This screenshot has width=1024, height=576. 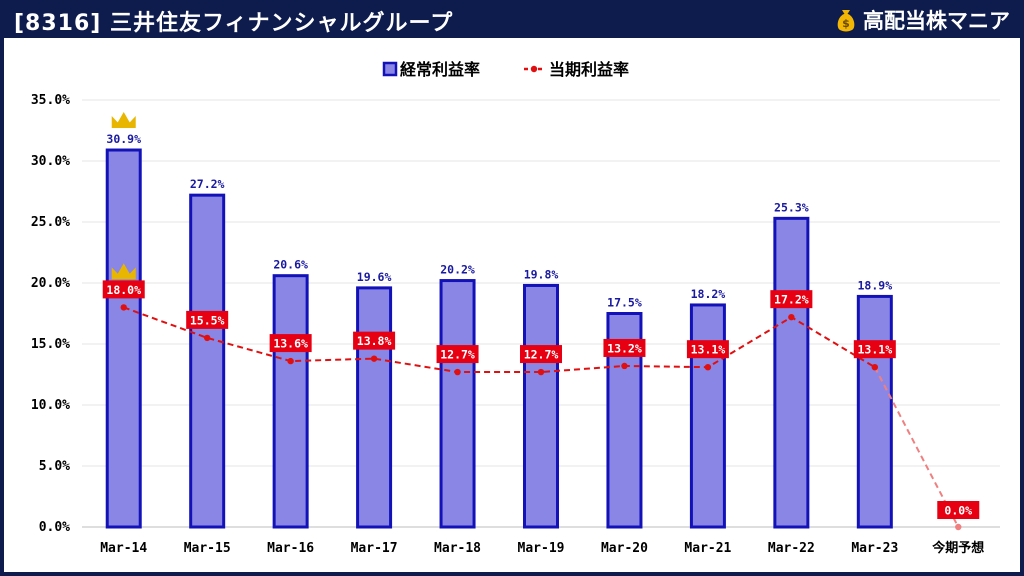 I want to click on x-tick-label: Mar-19, so click(x=541, y=548).